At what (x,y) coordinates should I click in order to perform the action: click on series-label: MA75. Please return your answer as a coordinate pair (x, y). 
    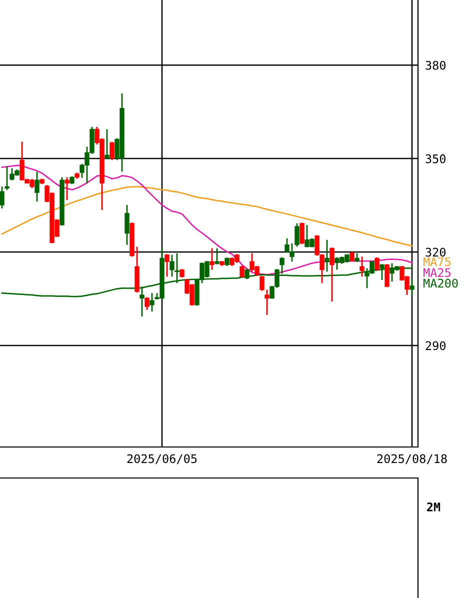
    Looking at the image, I should click on (436, 261).